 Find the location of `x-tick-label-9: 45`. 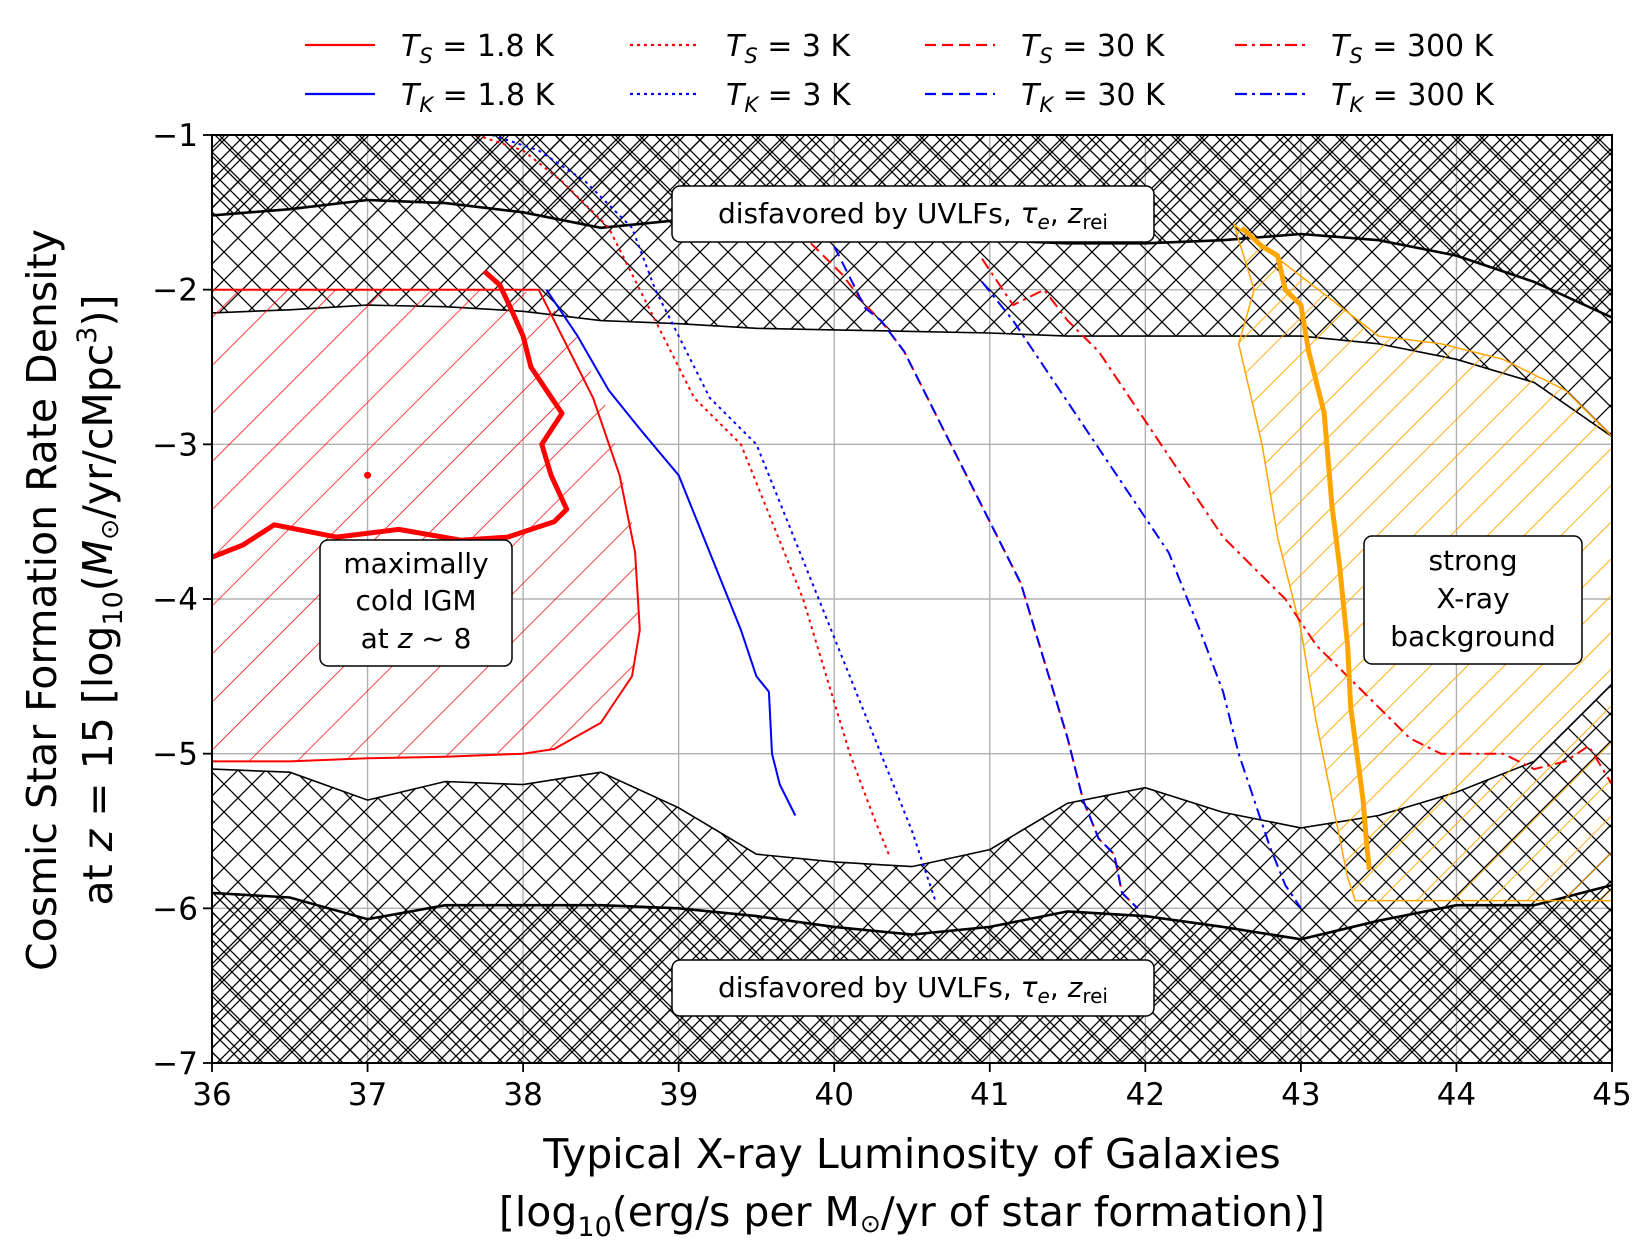

x-tick-label-9: 45 is located at coordinates (1611, 1095).